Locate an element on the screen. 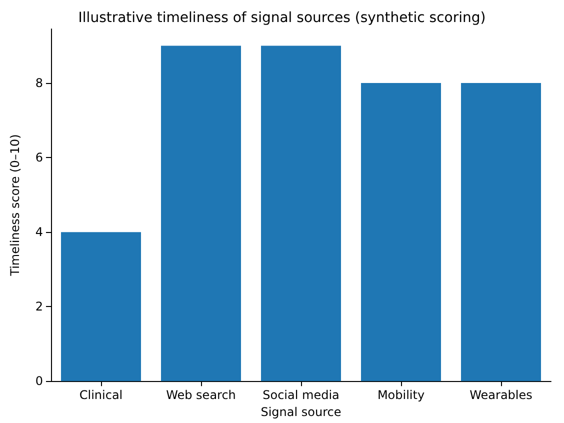  x-tick-label: Clinical is located at coordinates (101, 395).